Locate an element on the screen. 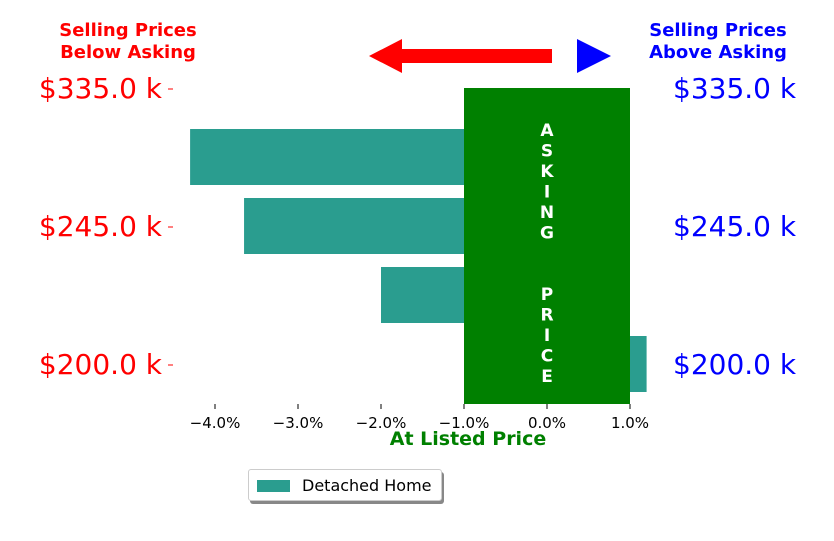  header-below-asking: Selling Prices Below Asking is located at coordinates (128, 42).